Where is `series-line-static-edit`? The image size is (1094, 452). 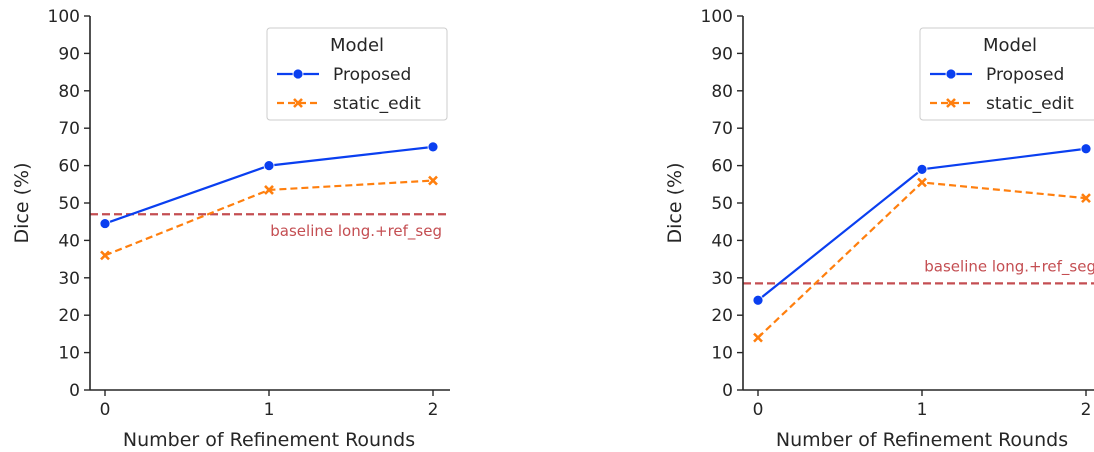
series-line-static-edit is located at coordinates (269, 218).